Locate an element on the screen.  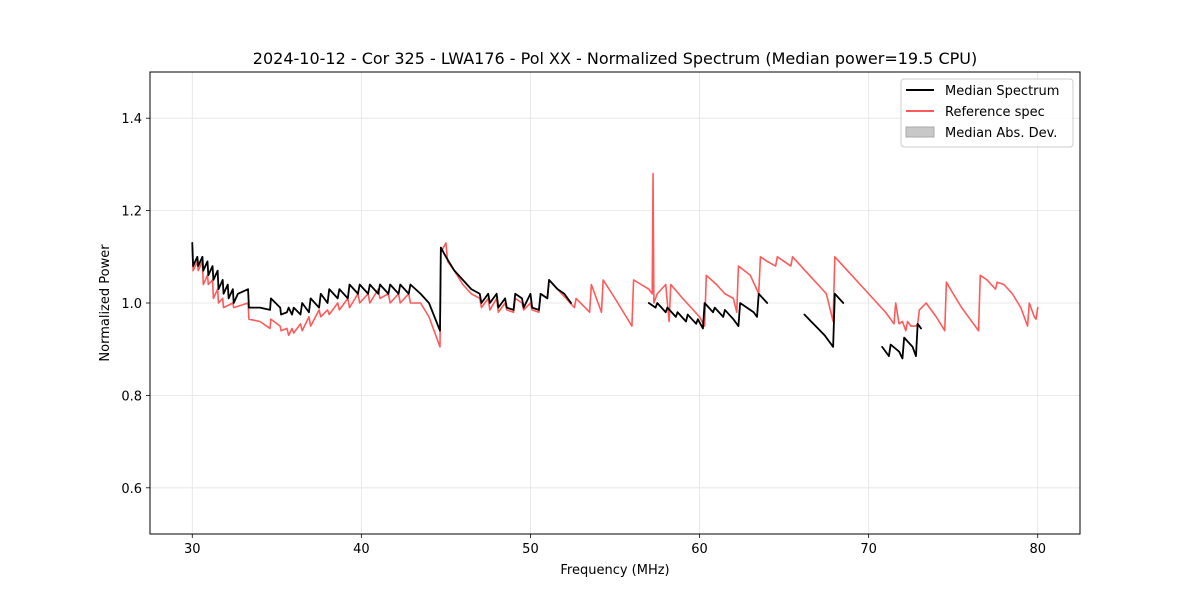
x-tick-label: 30 is located at coordinates (192, 549).